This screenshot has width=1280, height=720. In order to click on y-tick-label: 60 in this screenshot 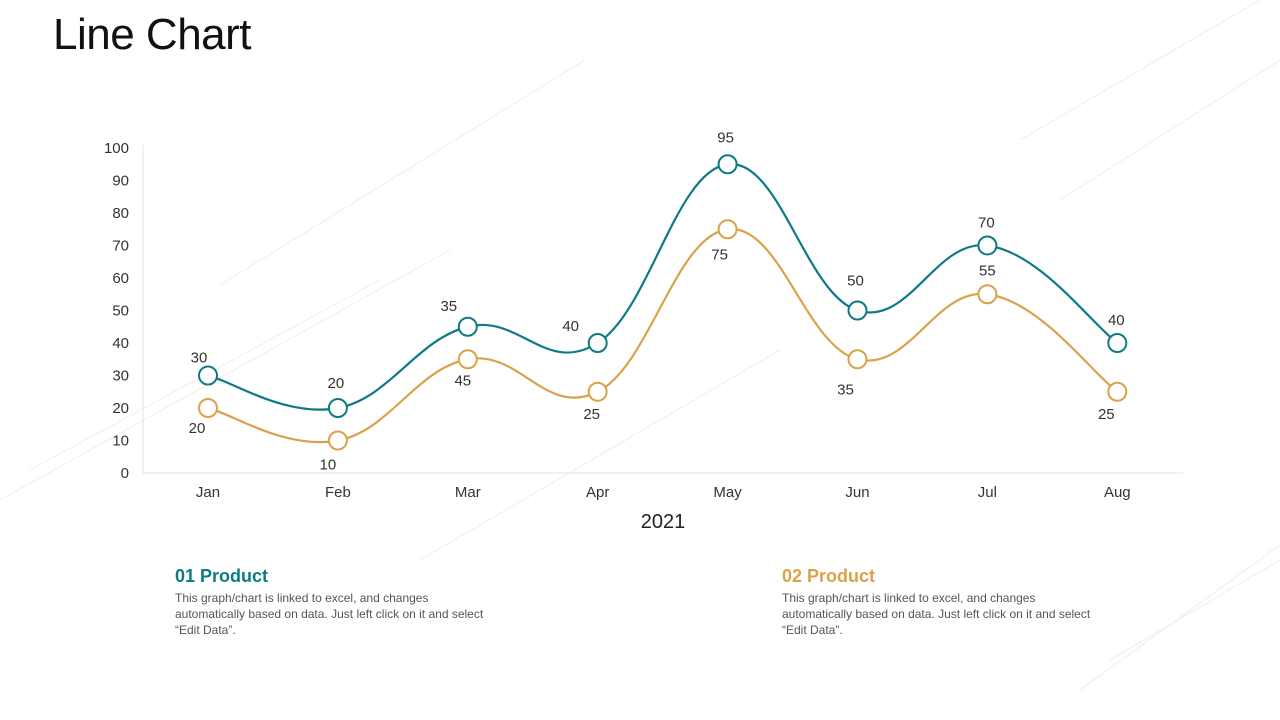, I will do `click(120, 278)`.